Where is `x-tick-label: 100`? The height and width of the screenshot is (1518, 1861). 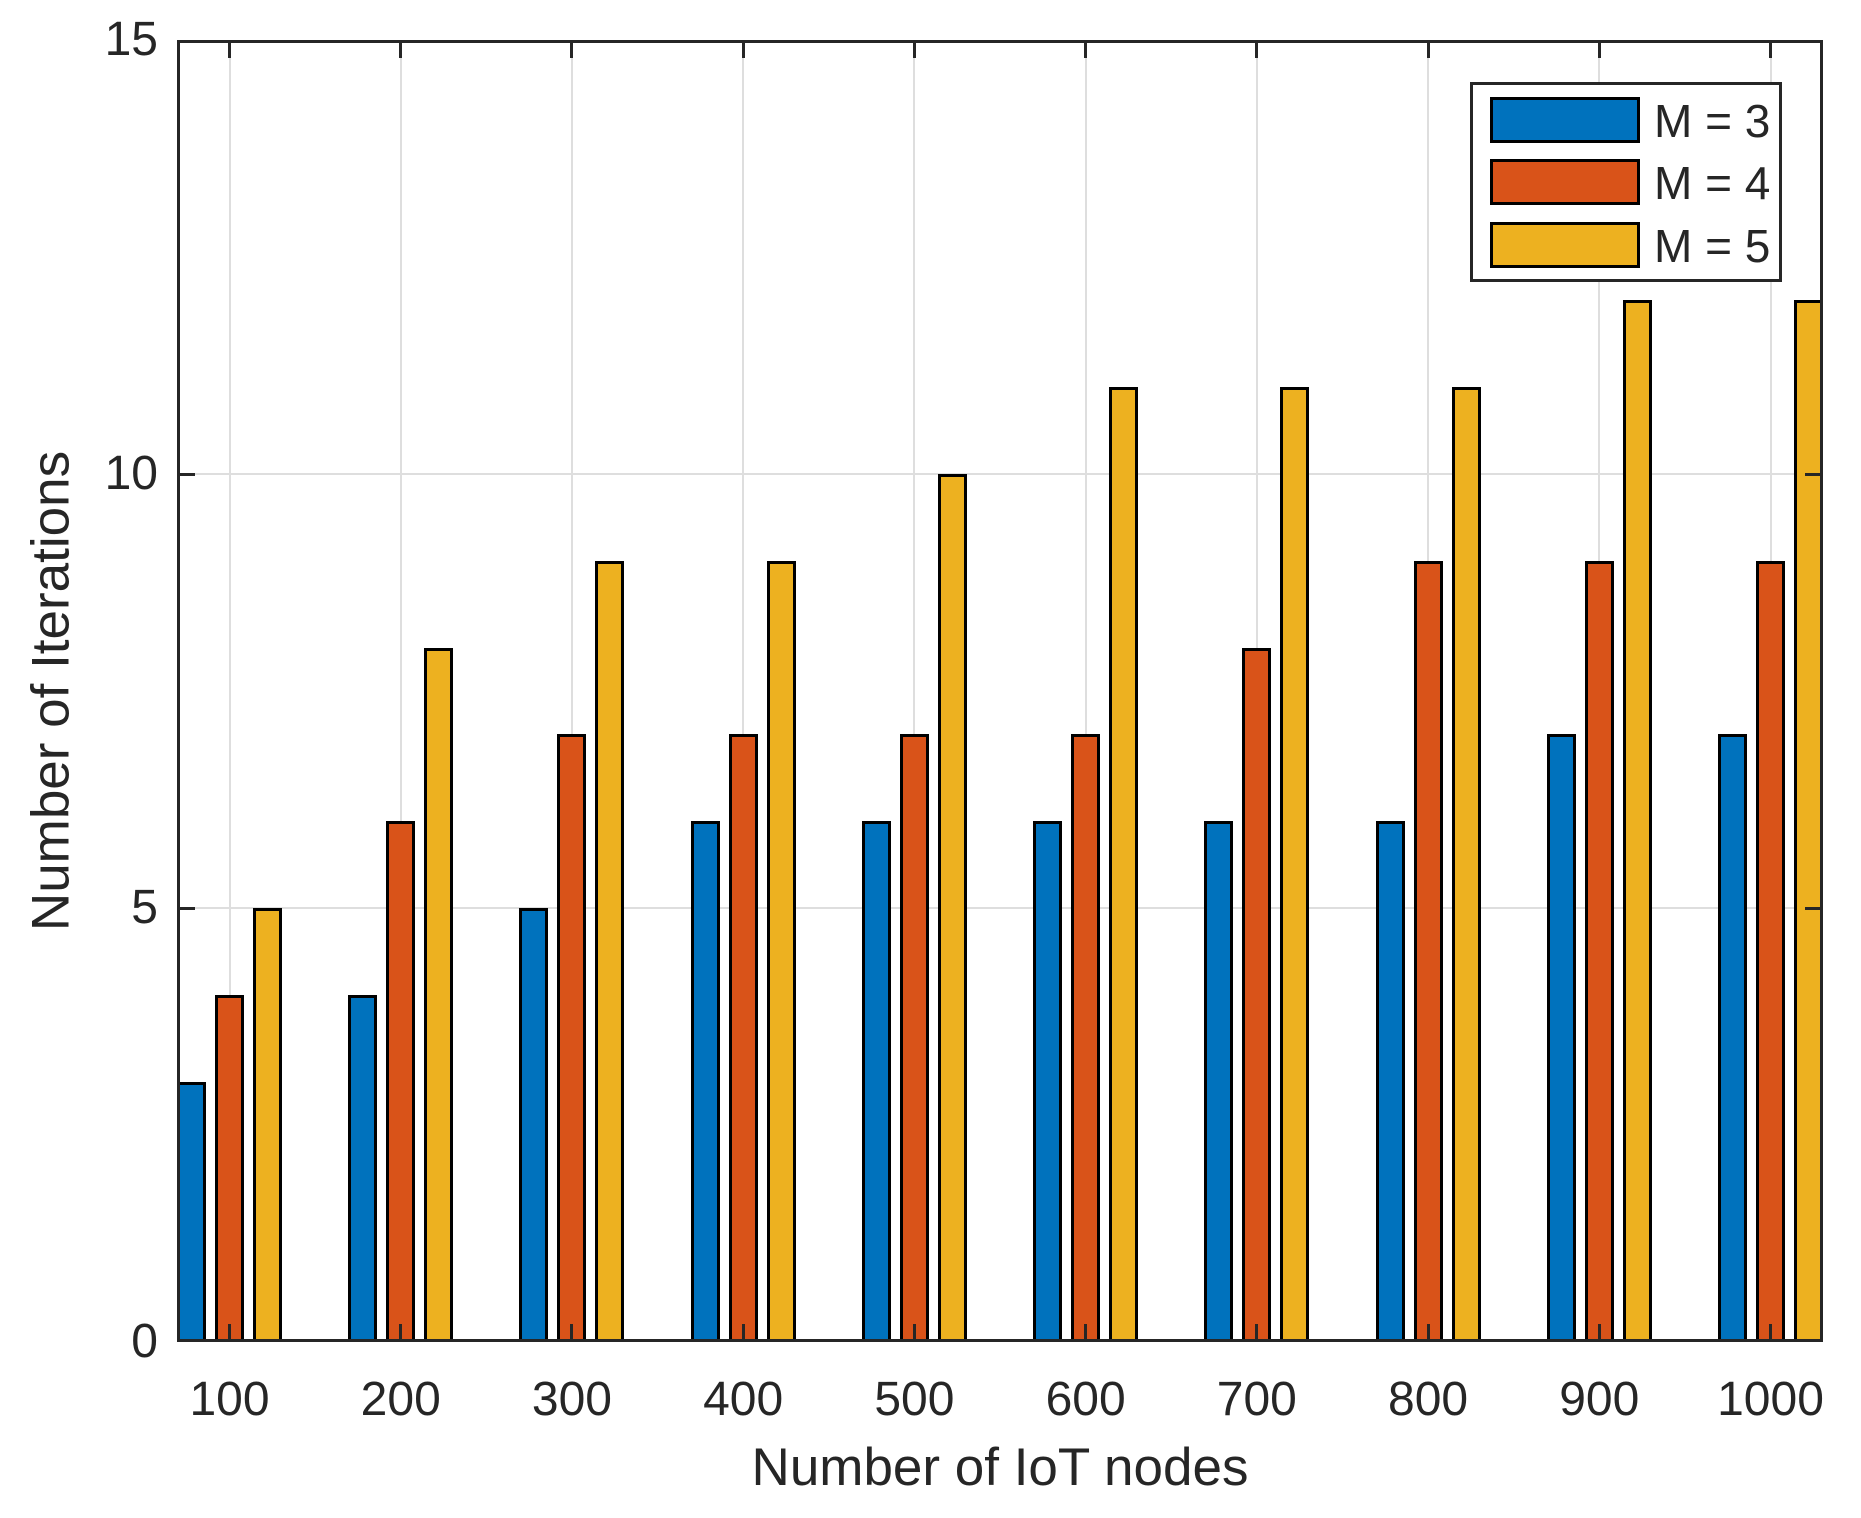
x-tick-label: 100 is located at coordinates (229, 1399).